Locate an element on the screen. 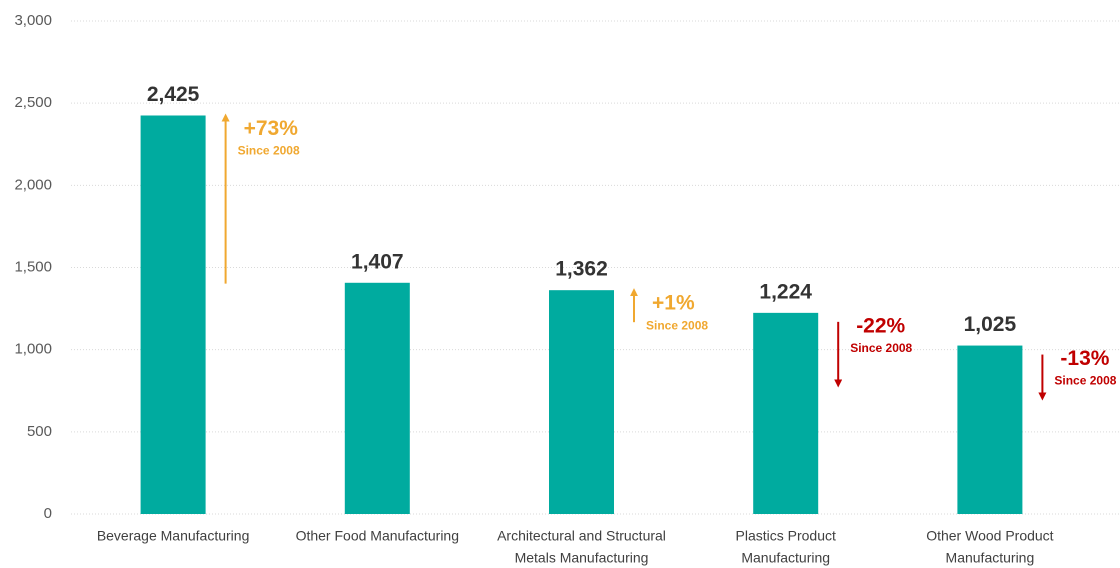  y-tick-label: 1,500 is located at coordinates (33, 266).